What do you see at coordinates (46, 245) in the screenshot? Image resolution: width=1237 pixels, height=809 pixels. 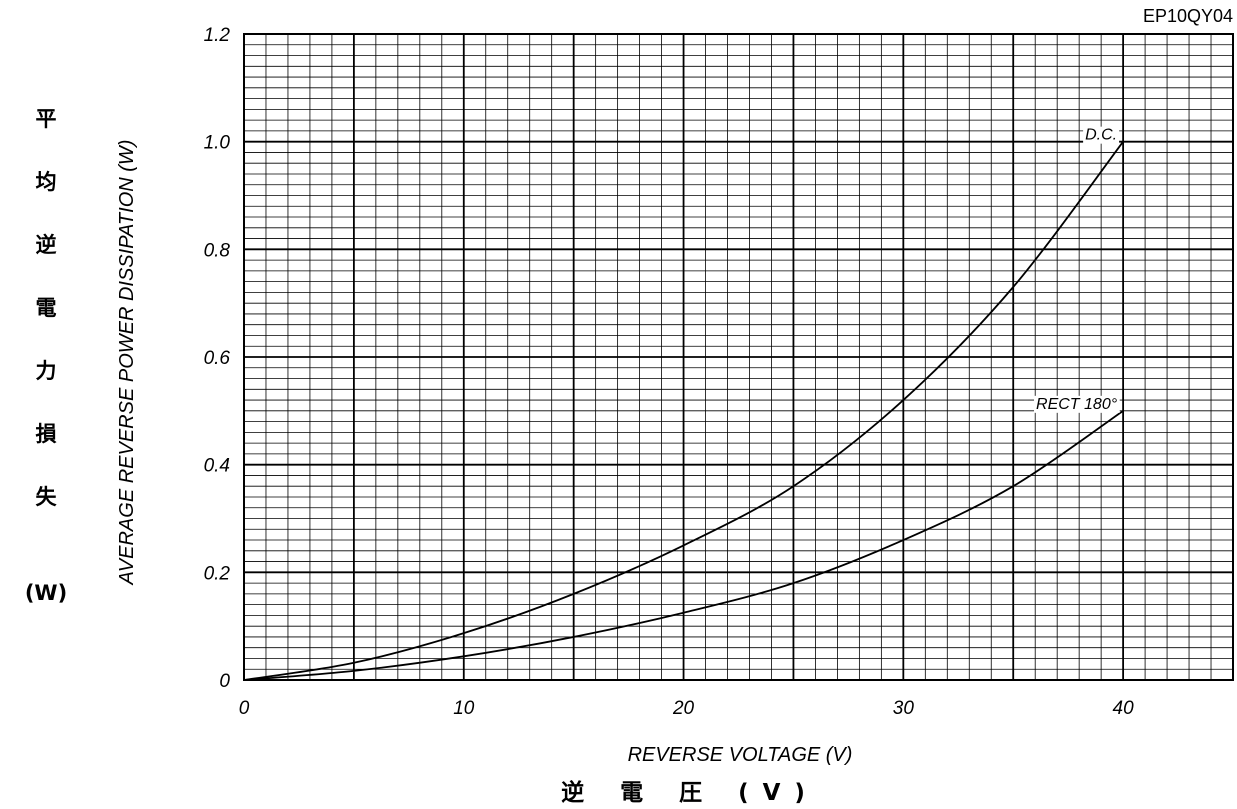 I see `y-axis-title-jp-char: 逆` at bounding box center [46, 245].